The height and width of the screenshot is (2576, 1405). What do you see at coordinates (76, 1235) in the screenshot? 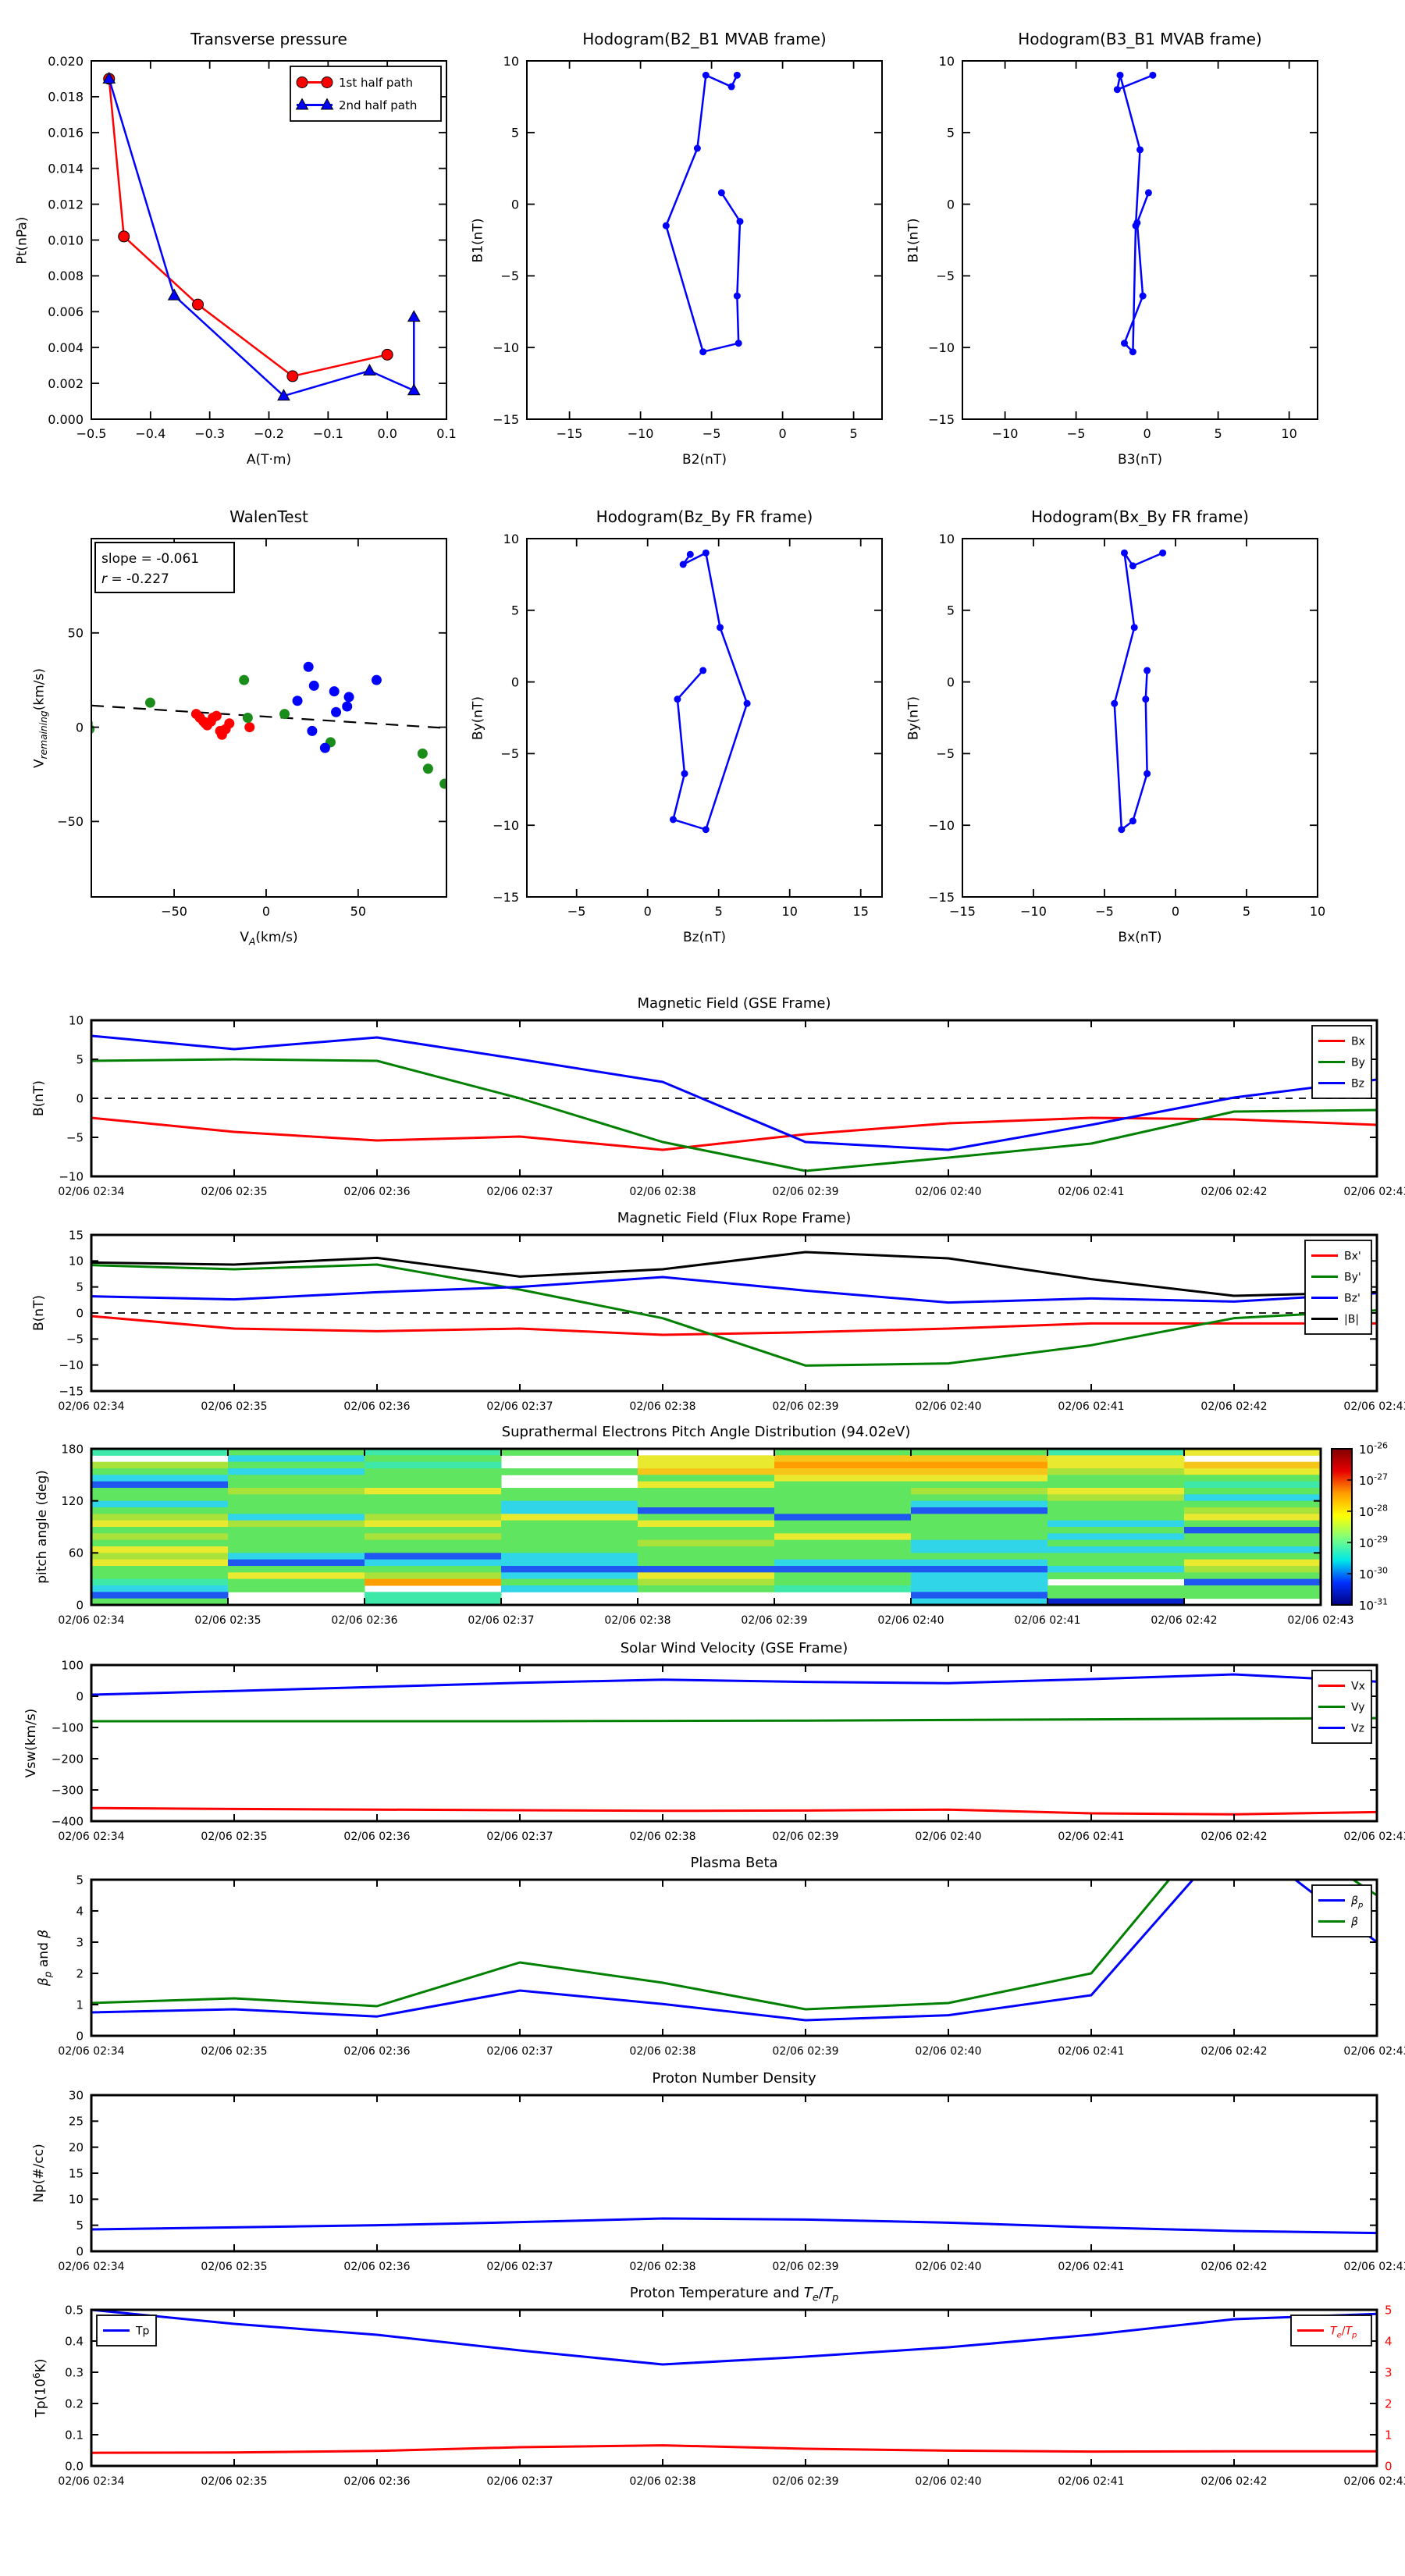
I see `svg-text: 15` at bounding box center [76, 1235].